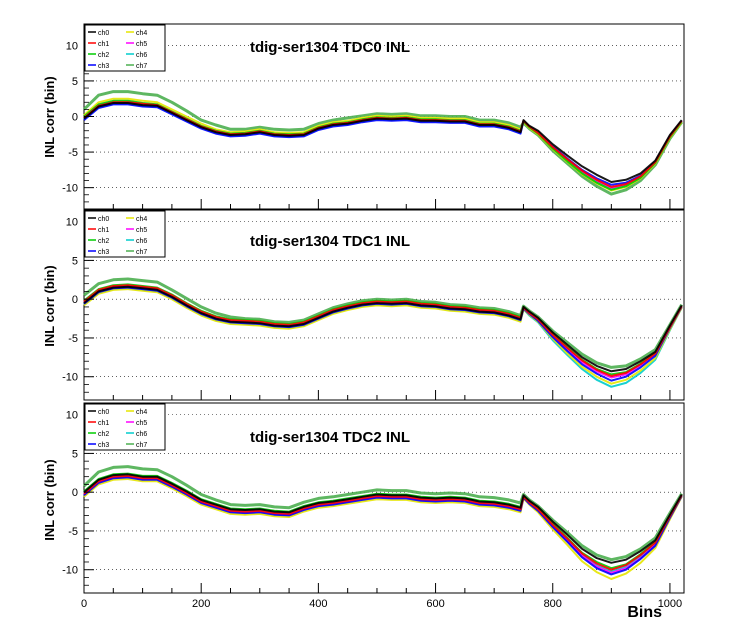  I want to click on series-line-ch3, so click(383, 526).